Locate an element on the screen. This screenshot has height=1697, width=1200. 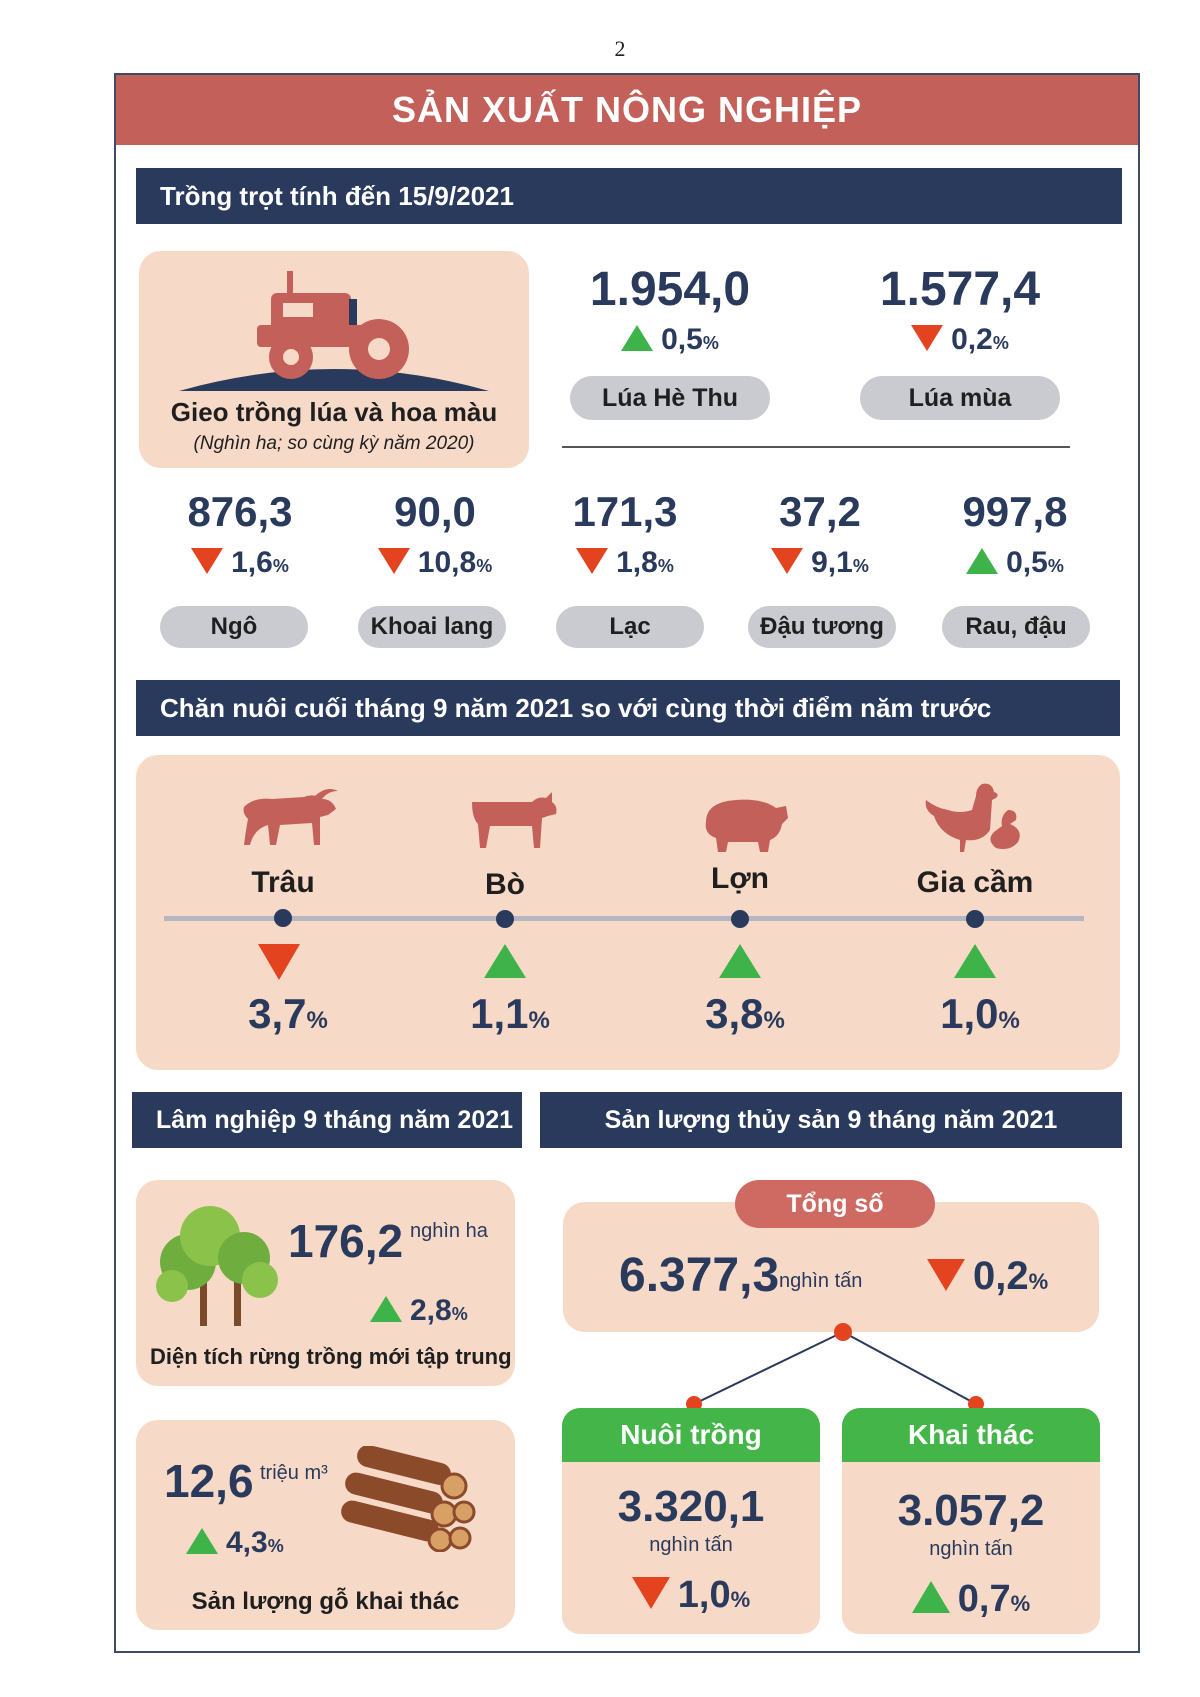
crop-label-pill: Đậu tương is located at coordinates (822, 627).